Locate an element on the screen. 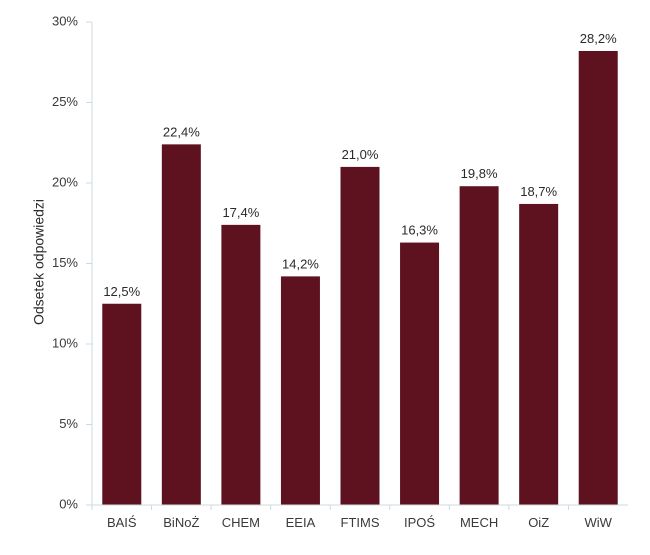 This screenshot has height=555, width=650. data-label: 18,7% is located at coordinates (538, 191).